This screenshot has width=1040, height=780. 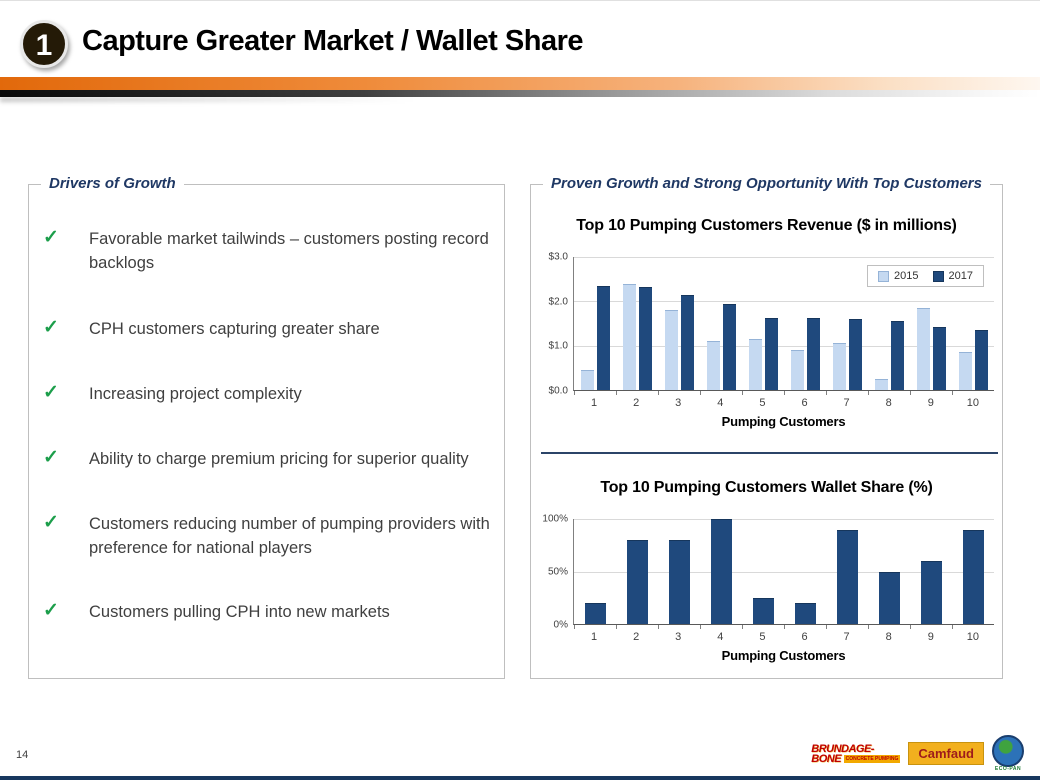 I want to click on y-tick-label: $0.0, so click(x=558, y=391).